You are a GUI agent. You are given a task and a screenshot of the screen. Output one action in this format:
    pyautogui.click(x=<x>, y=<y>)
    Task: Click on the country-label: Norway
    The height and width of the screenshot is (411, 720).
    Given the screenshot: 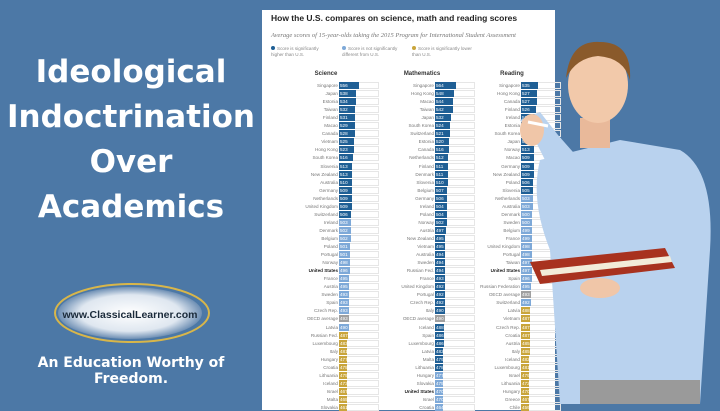 What is the action you would take?
    pyautogui.click(x=512, y=150)
    